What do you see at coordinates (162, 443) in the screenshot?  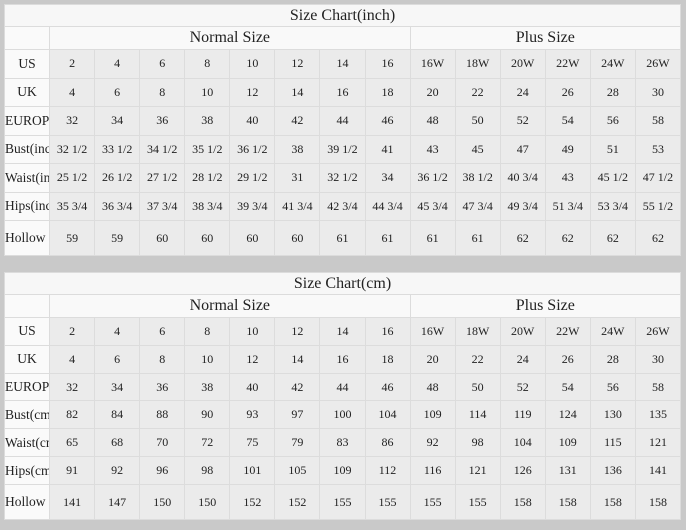 I see `size-cell: 70` at bounding box center [162, 443].